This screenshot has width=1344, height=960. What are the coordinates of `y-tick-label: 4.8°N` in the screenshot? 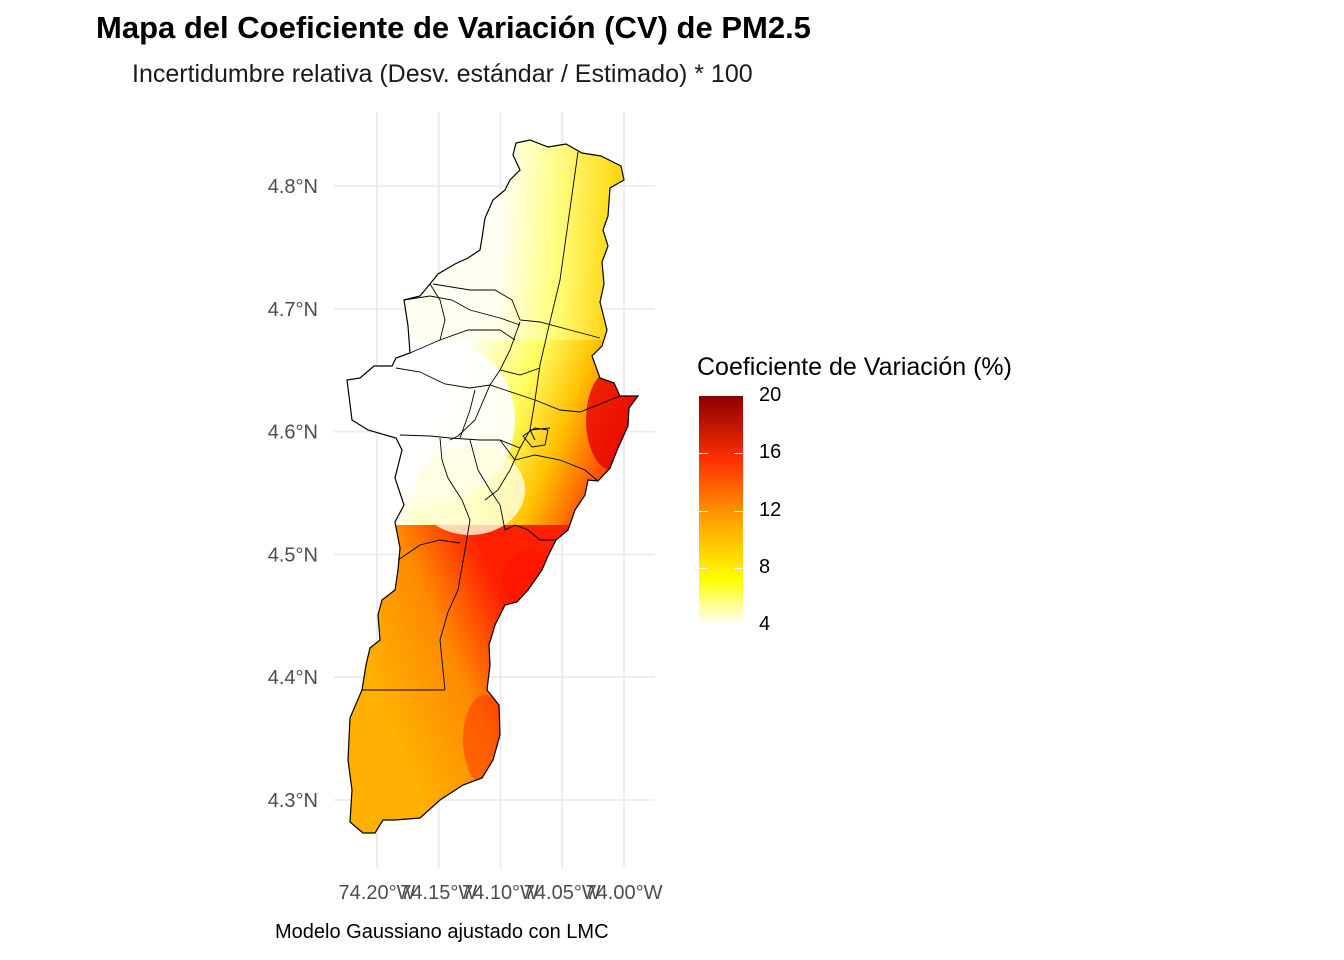 It's located at (293, 187).